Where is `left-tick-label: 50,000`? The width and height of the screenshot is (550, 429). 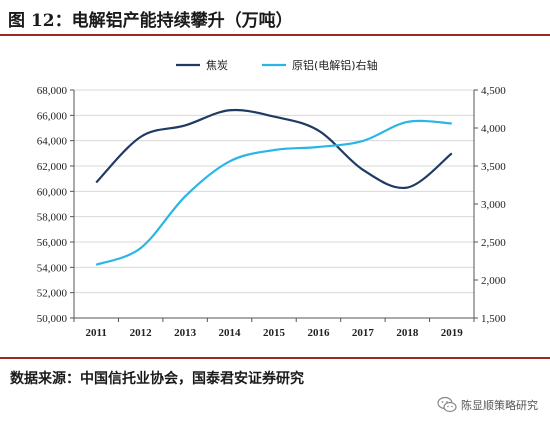
left-tick-label: 50,000 is located at coordinates (52, 319).